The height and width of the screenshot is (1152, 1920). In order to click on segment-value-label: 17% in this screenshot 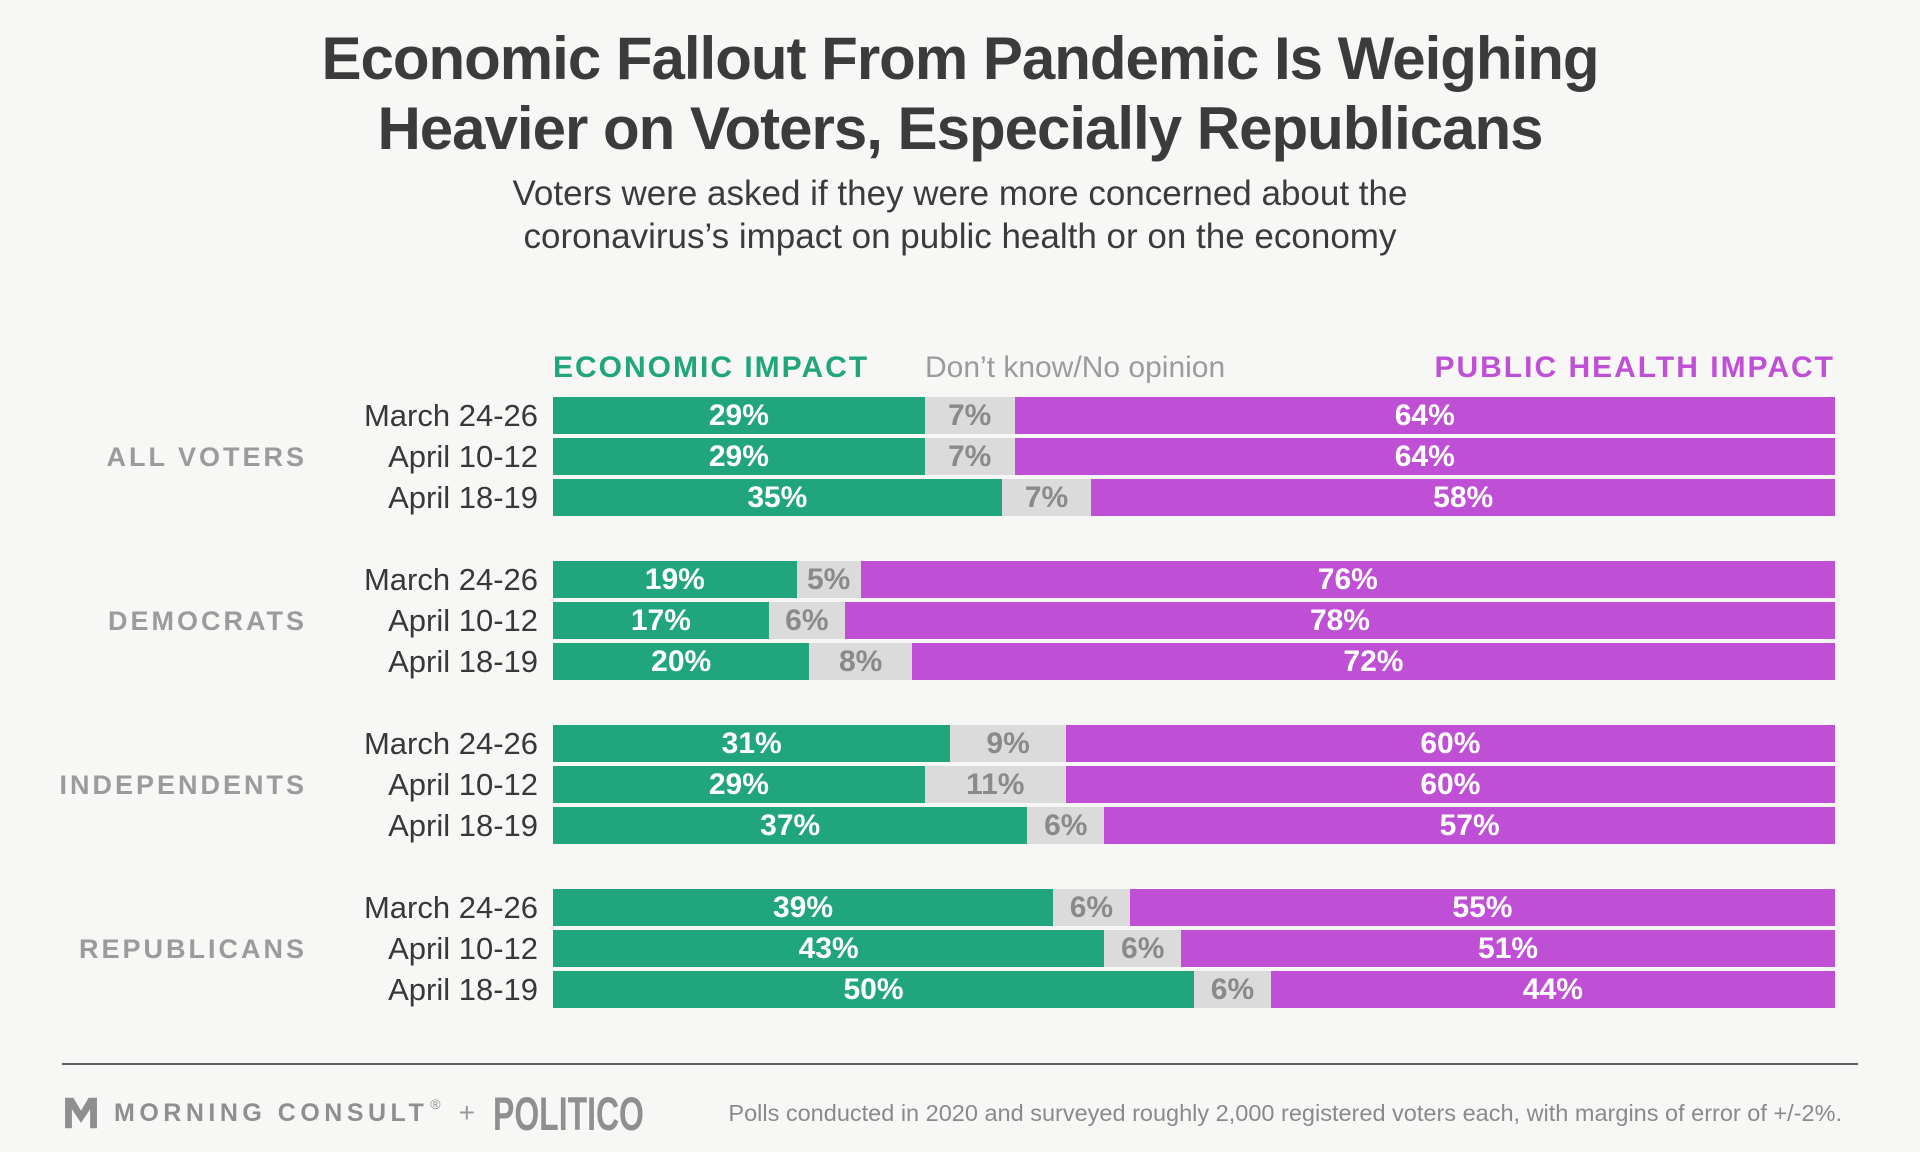, I will do `click(660, 620)`.